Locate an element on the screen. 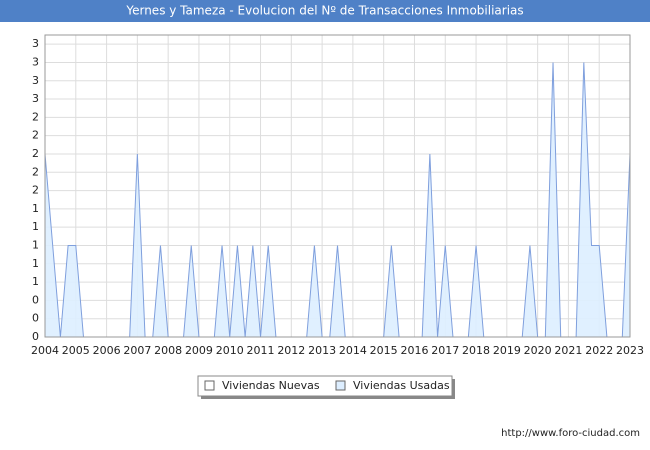 The width and height of the screenshot is (650, 450). footer: http://www.foro-ciudad.com is located at coordinates (570, 433).